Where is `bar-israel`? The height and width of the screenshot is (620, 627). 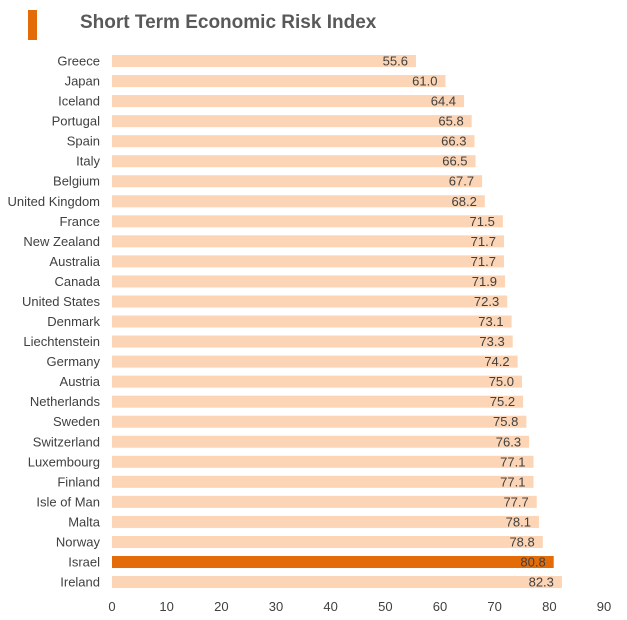 bar-israel is located at coordinates (333, 562).